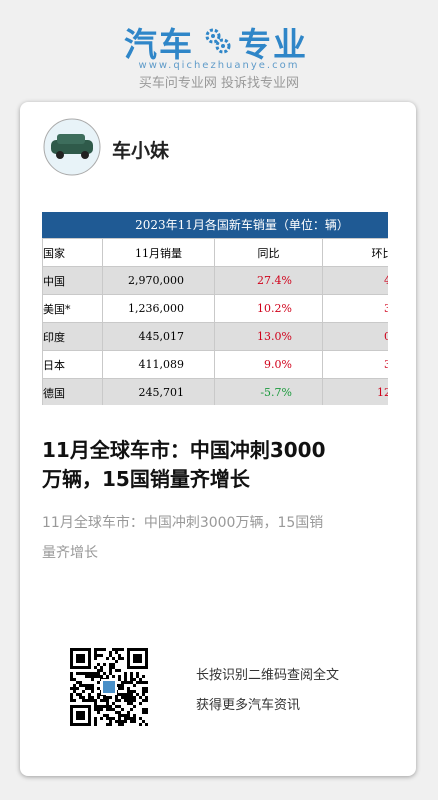 The height and width of the screenshot is (800, 438). I want to click on header-cell: 同比, so click(268, 252).